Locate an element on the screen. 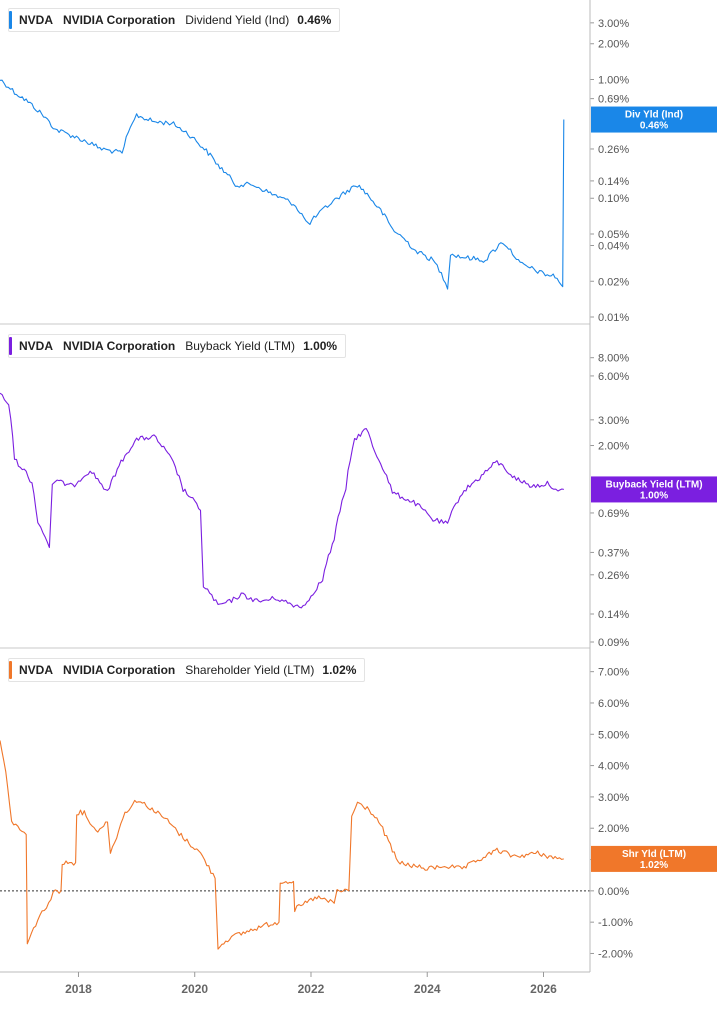 The width and height of the screenshot is (717, 1010). end-tag-label: Buyback Yield (LTM) is located at coordinates (653, 484).